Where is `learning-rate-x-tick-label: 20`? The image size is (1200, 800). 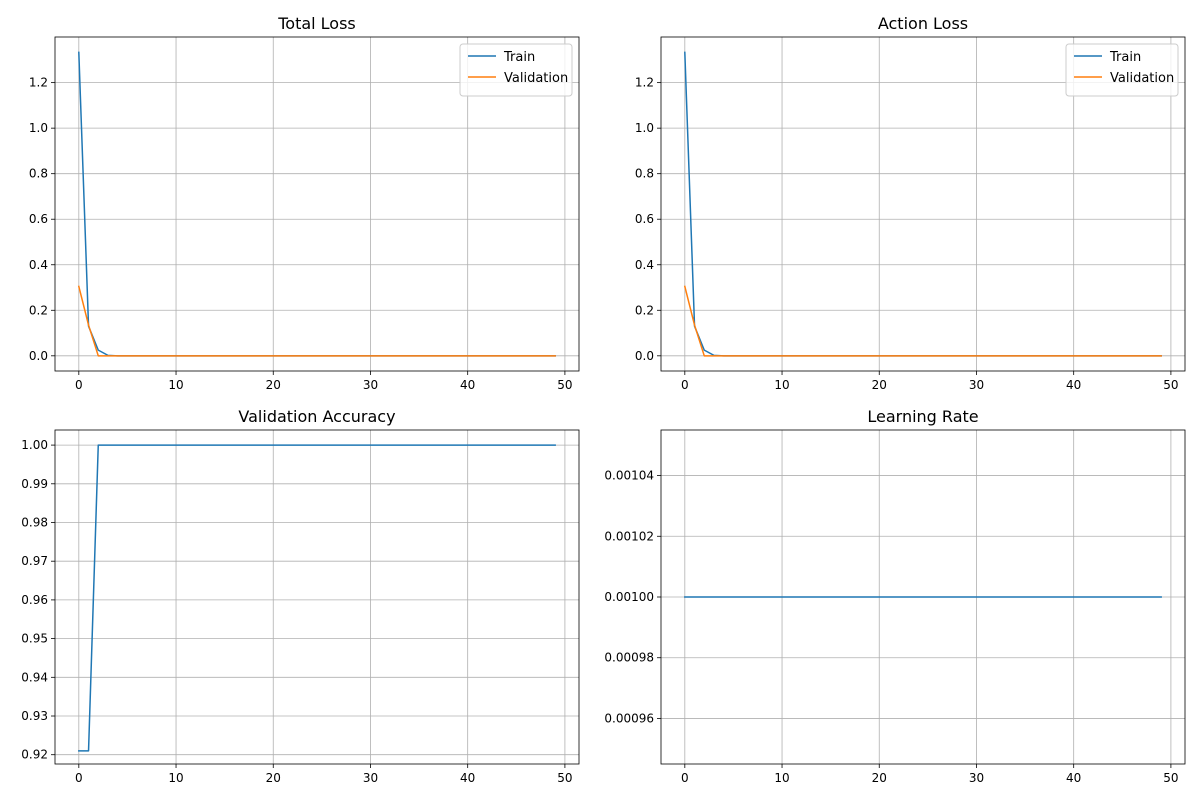
learning-rate-x-tick-label: 20 is located at coordinates (879, 778).